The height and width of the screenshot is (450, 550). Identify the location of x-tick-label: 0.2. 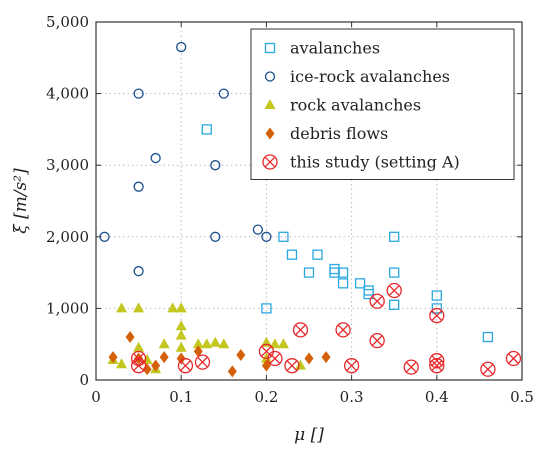
(266, 397).